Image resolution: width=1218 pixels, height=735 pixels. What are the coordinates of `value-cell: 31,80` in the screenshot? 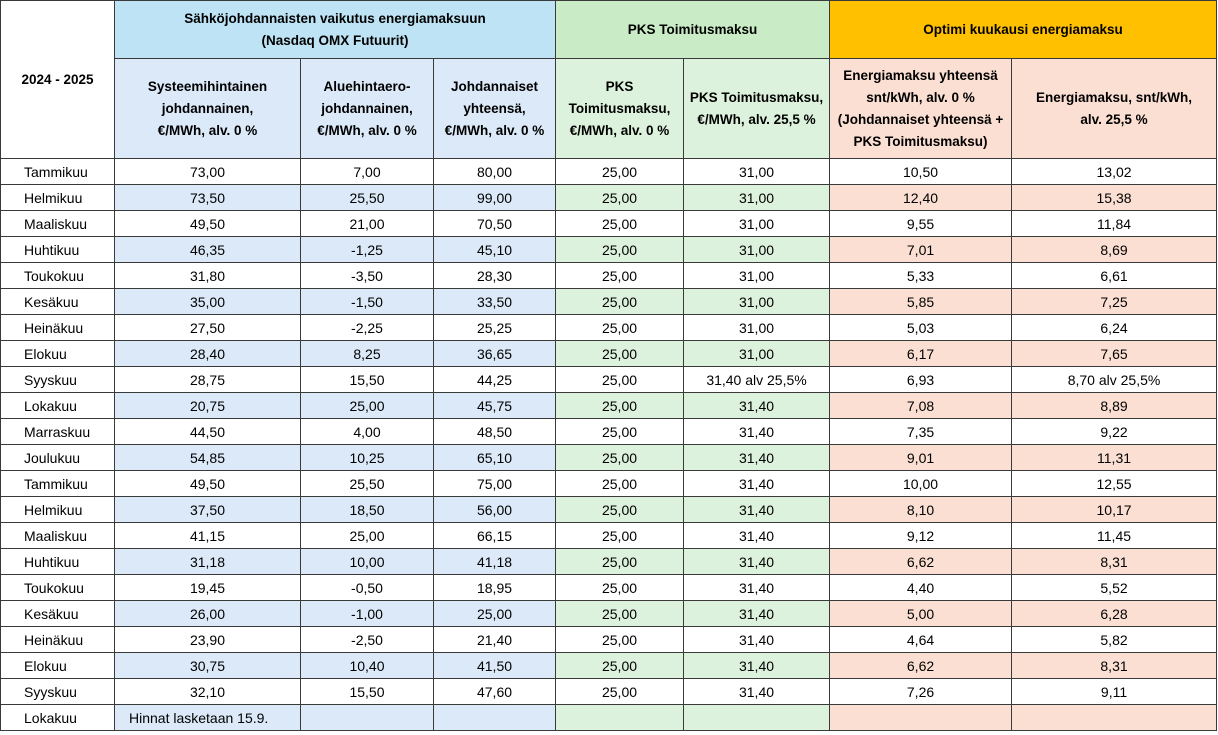 It's located at (207, 275).